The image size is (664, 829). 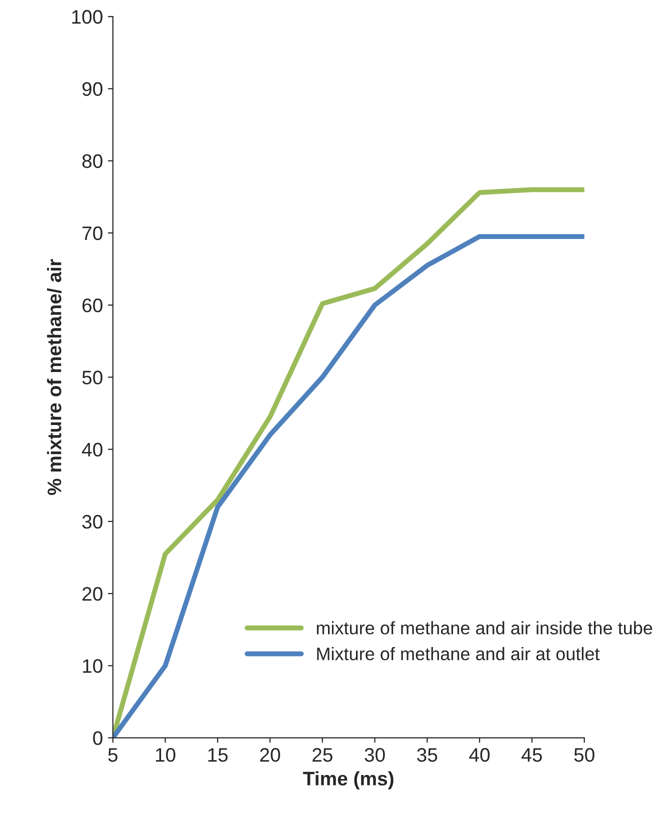 I want to click on y-tick-label: 30, so click(x=92, y=521).